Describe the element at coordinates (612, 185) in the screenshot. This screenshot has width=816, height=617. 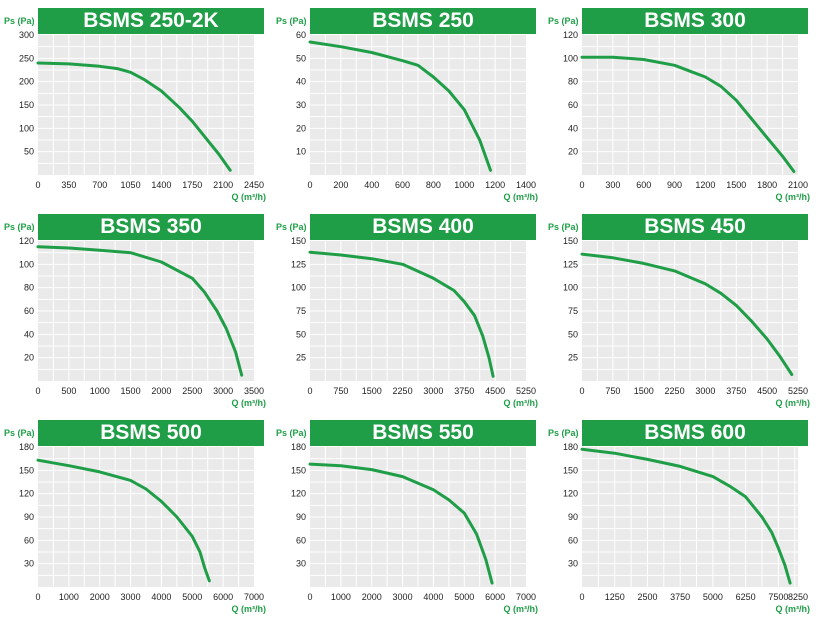
I see `x-tick-label: 300` at that location.